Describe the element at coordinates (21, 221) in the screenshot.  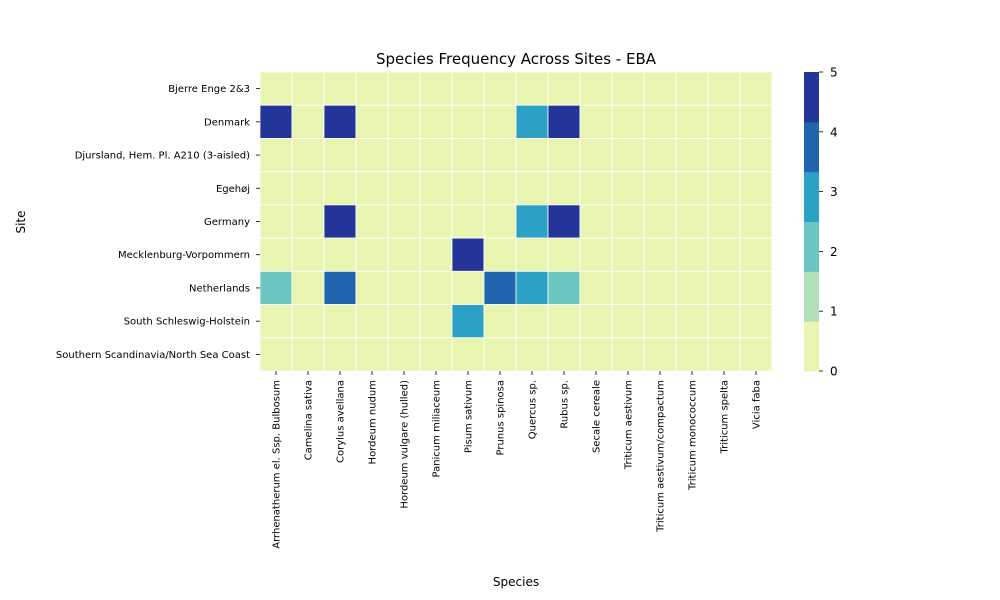
I see `y-axis-label: Site` at that location.